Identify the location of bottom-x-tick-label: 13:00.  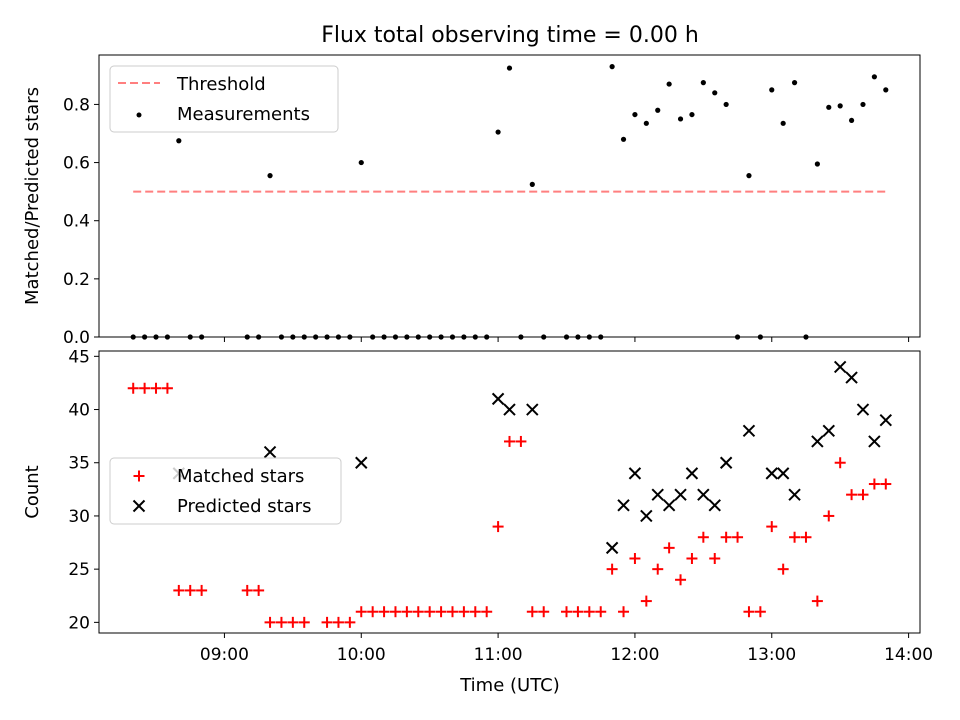
(771, 655).